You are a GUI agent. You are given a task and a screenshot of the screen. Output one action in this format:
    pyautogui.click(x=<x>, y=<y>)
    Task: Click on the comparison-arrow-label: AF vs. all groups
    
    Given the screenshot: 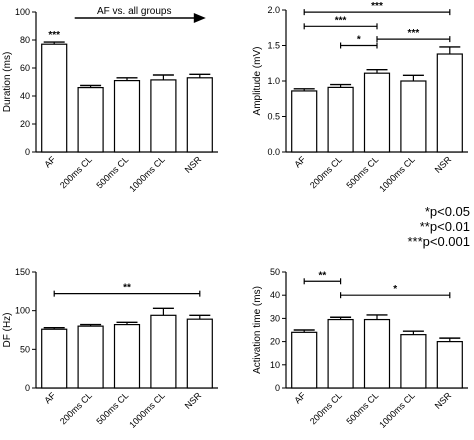 What is the action you would take?
    pyautogui.click(x=134, y=11)
    